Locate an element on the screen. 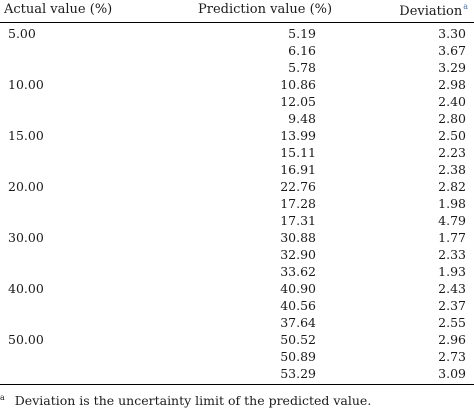  table-row: 37.64 2.55 is located at coordinates (237, 323).